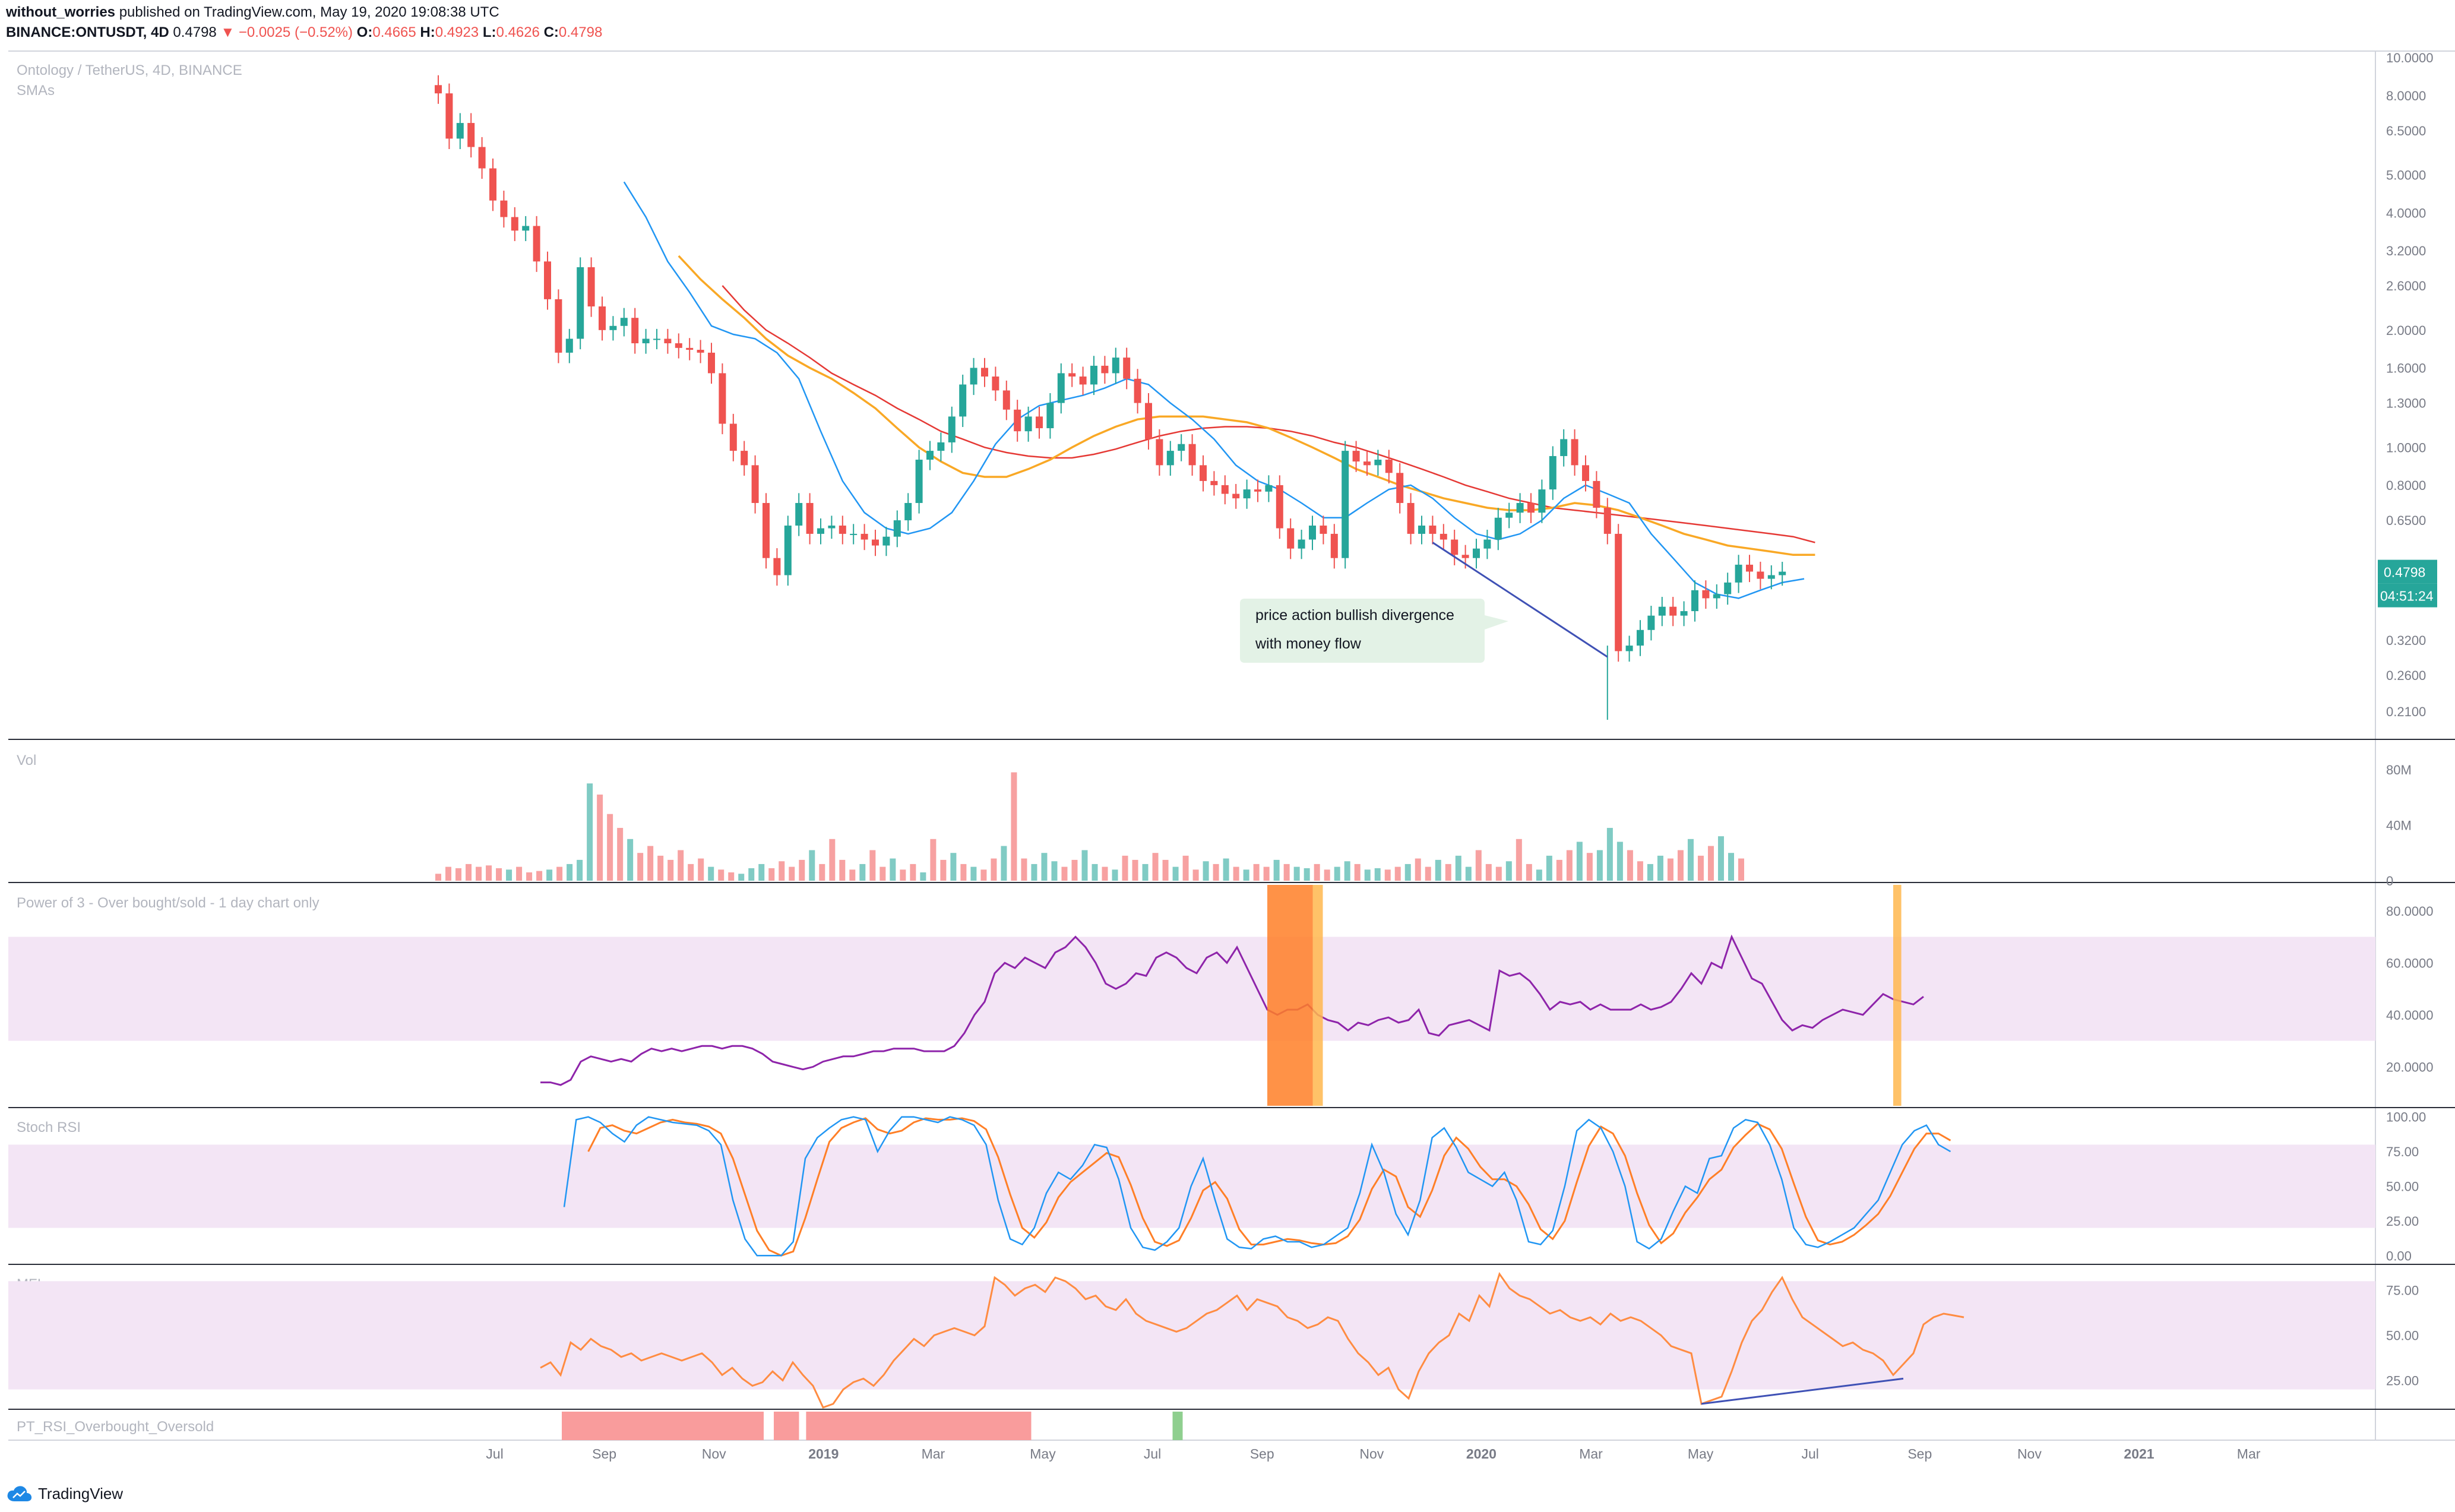  I want to click on footer-brand: TradingView, so click(81, 1493).